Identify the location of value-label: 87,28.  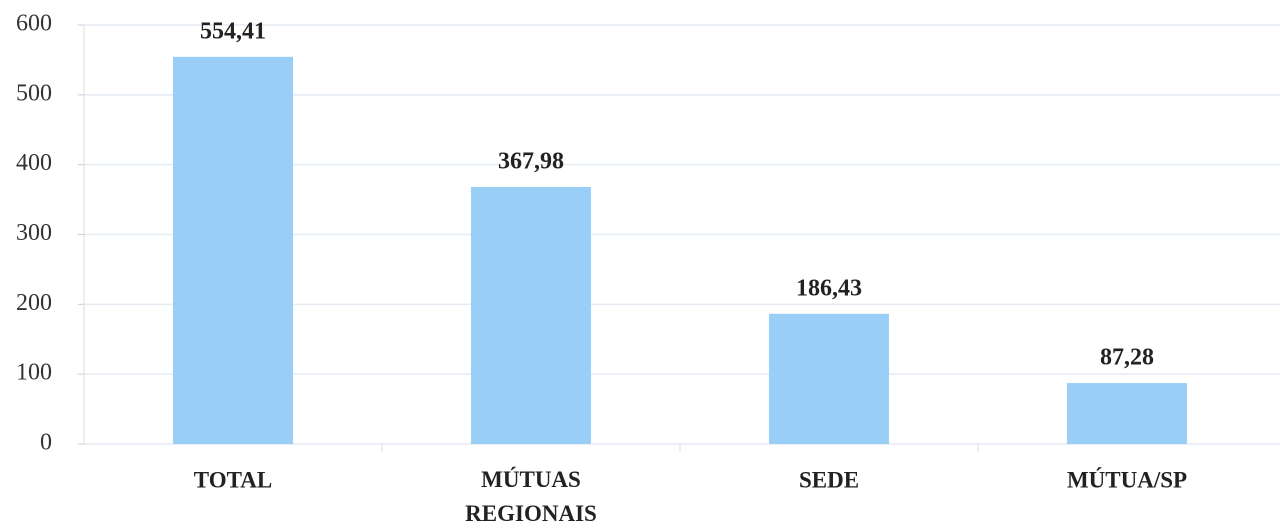
(1127, 358).